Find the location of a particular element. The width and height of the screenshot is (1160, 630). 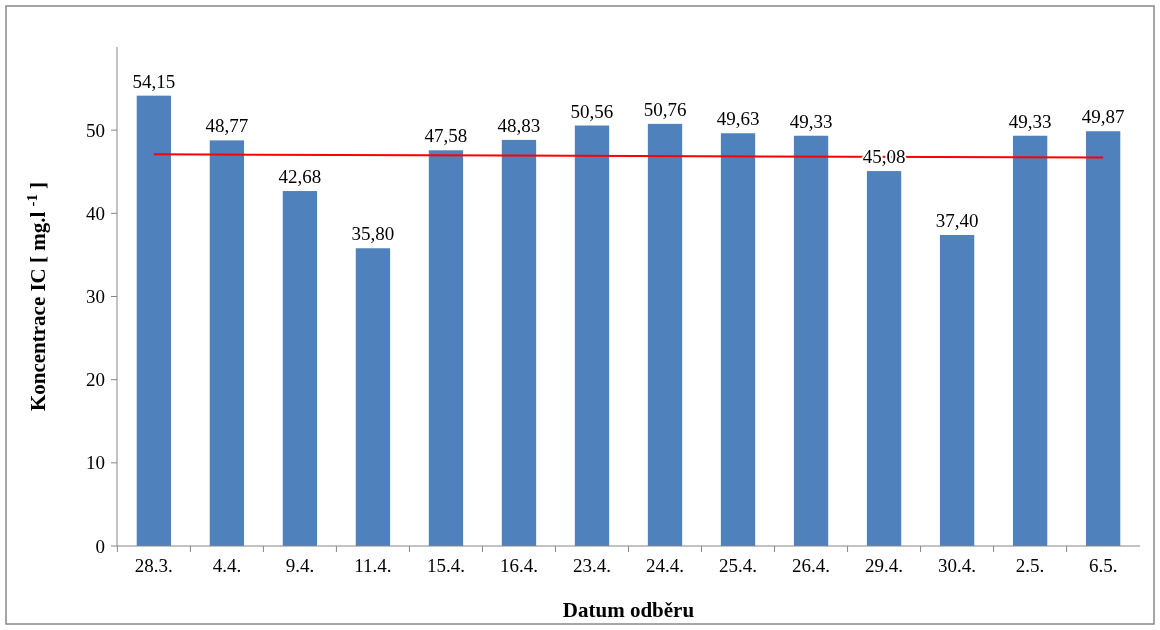

y-tick-label: 0 is located at coordinates (100, 546).